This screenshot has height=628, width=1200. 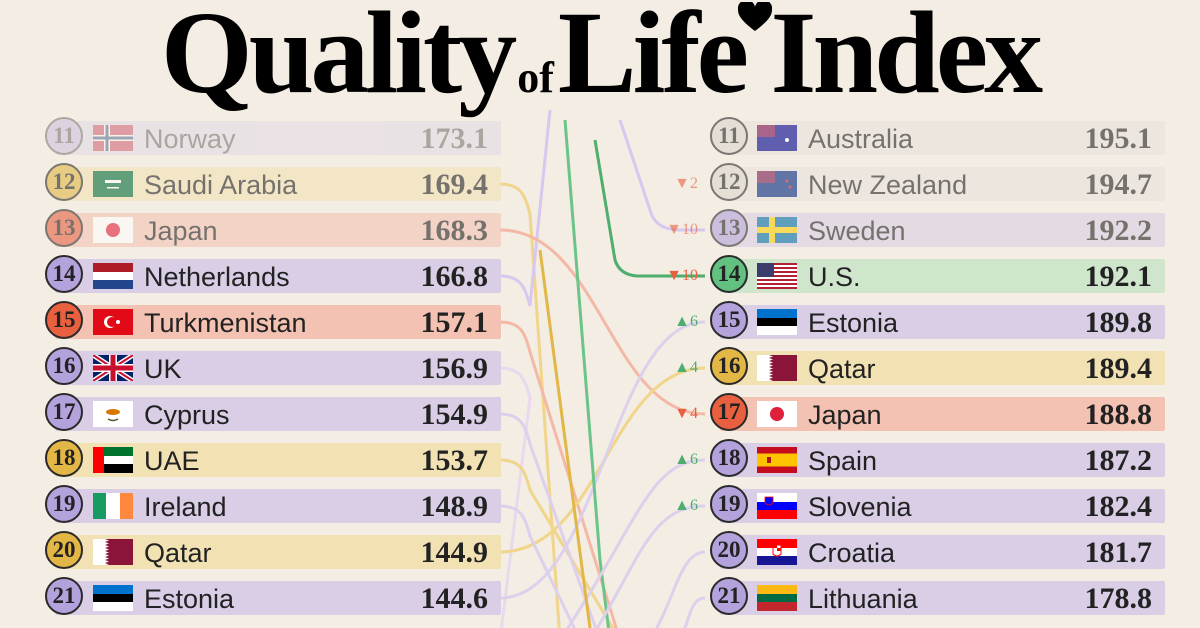 I want to click on rank-change: ▲4, so click(x=686, y=367).